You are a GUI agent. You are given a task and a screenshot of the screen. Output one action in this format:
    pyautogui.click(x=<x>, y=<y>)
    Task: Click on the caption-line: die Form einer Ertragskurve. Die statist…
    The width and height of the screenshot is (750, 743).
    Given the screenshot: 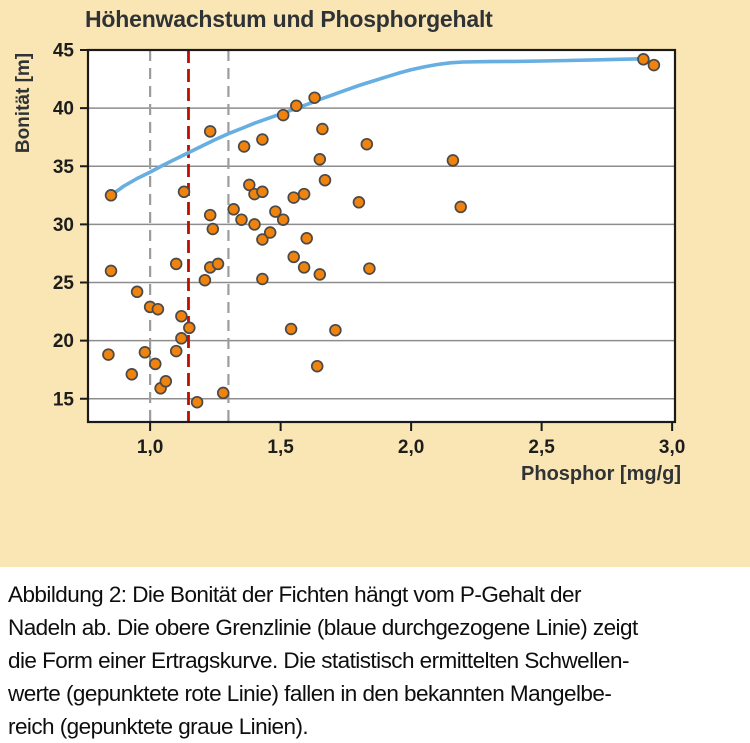 What is the action you would take?
    pyautogui.click(x=318, y=660)
    